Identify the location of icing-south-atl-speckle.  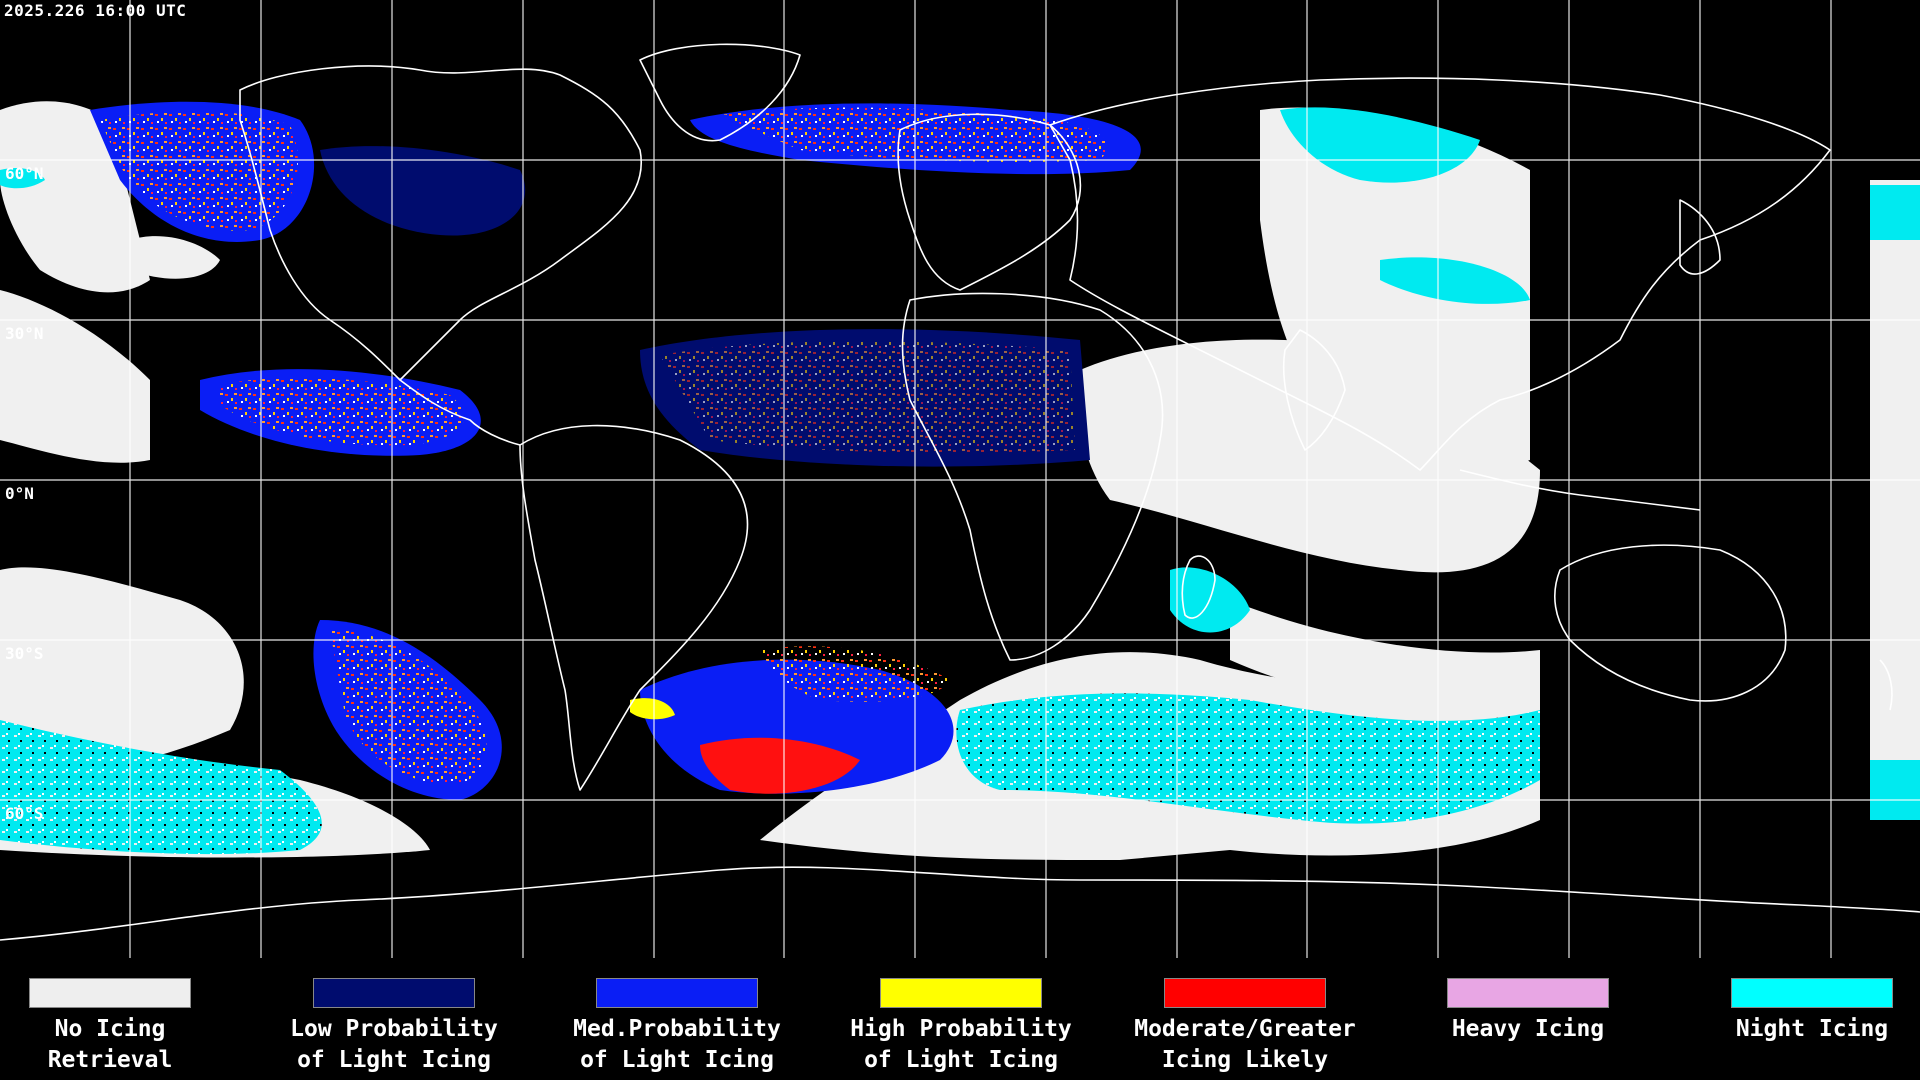
(855, 674).